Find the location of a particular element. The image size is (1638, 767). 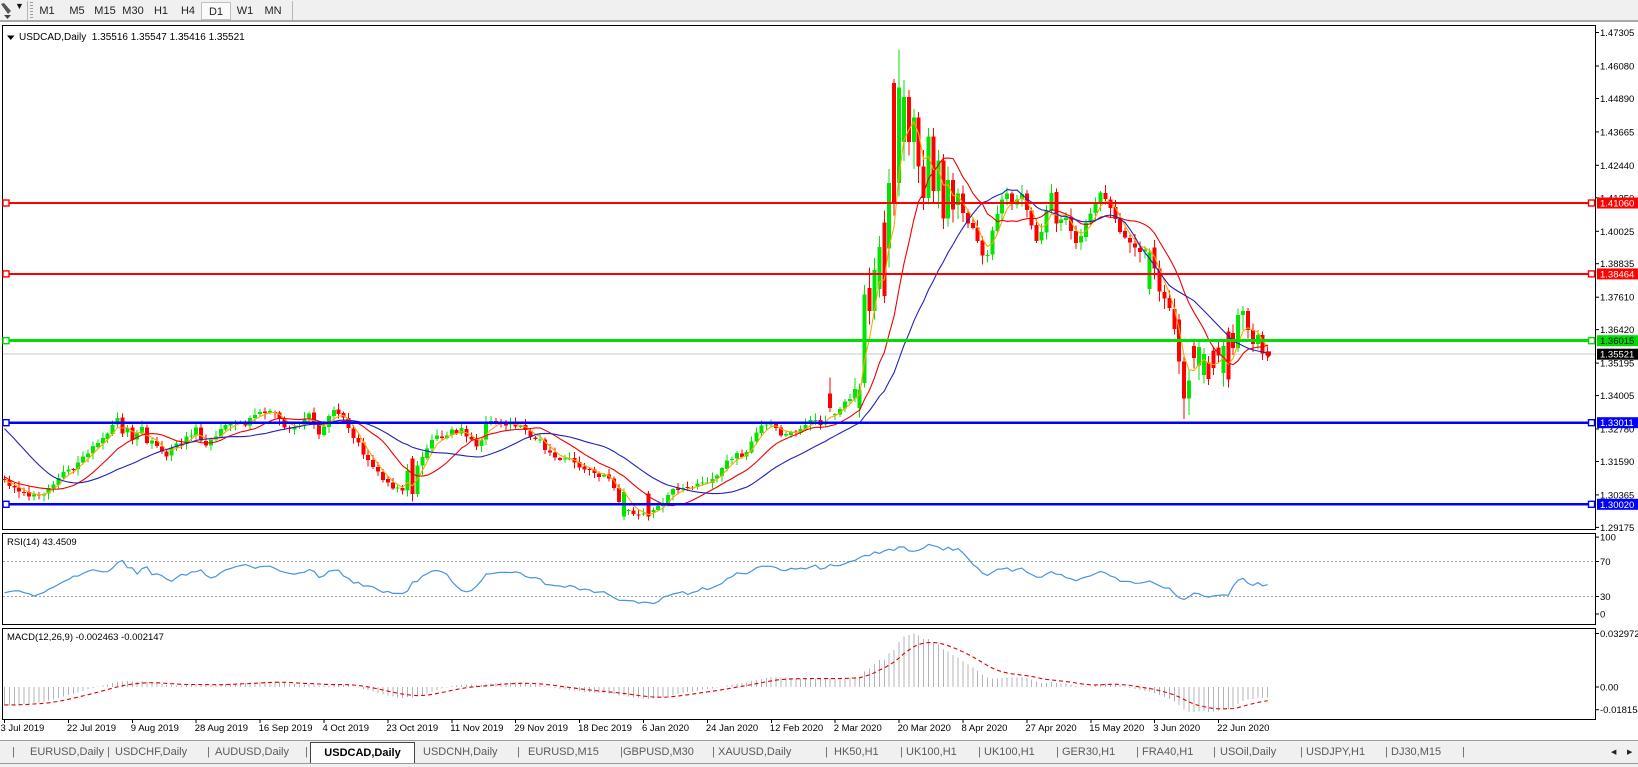

svg-text: 1.35521 is located at coordinates (1617, 355).